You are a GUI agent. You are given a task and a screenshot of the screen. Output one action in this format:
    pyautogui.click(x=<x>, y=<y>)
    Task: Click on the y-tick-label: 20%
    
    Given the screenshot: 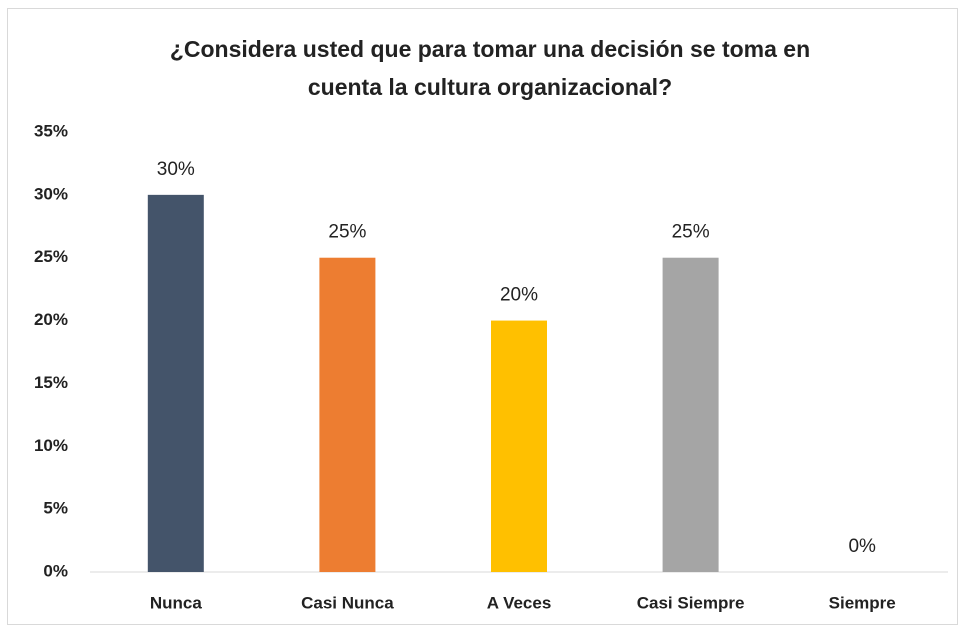 What is the action you would take?
    pyautogui.click(x=51, y=319)
    